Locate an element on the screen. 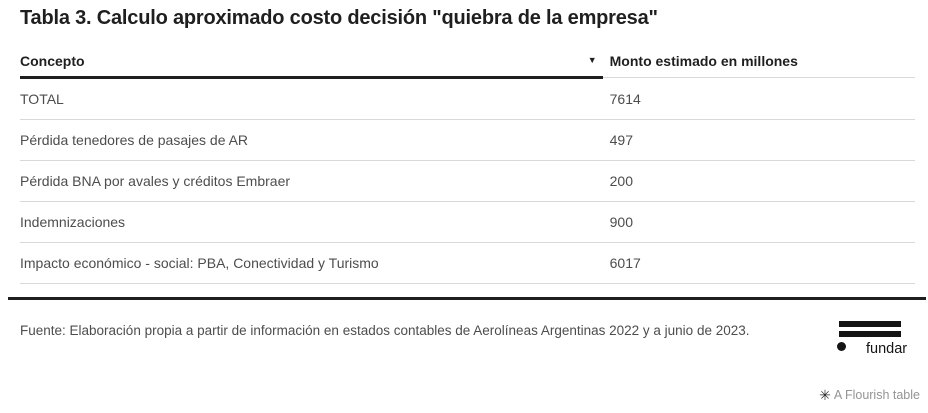 The image size is (928, 413). fundar-logo-bar-top is located at coordinates (870, 324).